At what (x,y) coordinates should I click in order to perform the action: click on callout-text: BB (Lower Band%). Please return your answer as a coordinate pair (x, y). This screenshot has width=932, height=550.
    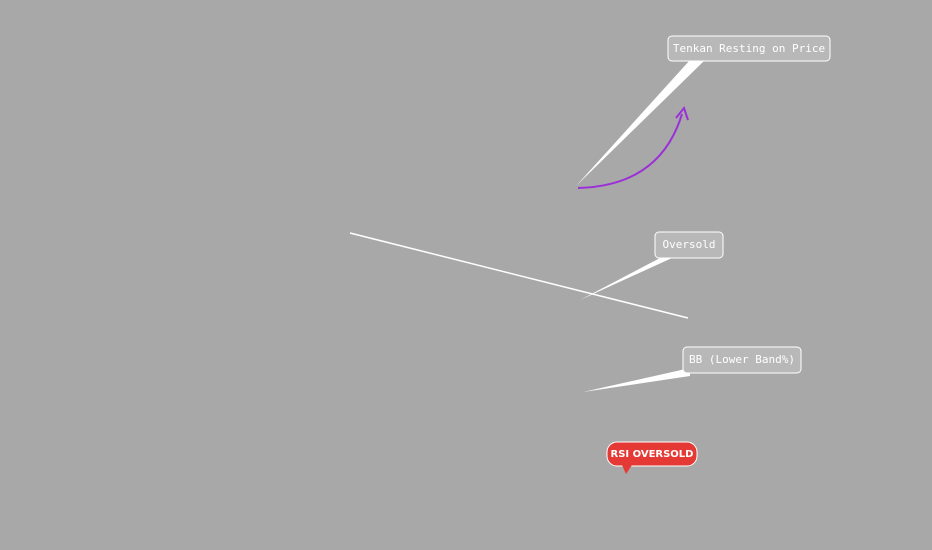
    Looking at the image, I should click on (742, 359).